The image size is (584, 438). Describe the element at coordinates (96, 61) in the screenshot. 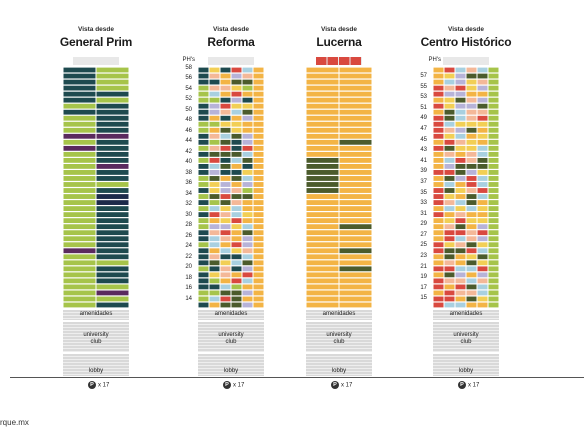

I see `roof-cap` at that location.